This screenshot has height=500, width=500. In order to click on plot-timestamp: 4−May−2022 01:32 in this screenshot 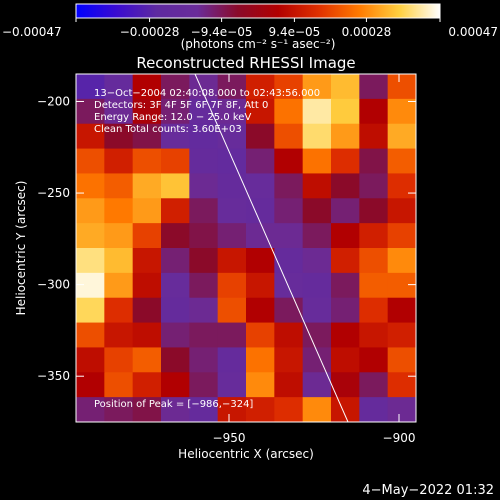, I will do `click(428, 490)`.